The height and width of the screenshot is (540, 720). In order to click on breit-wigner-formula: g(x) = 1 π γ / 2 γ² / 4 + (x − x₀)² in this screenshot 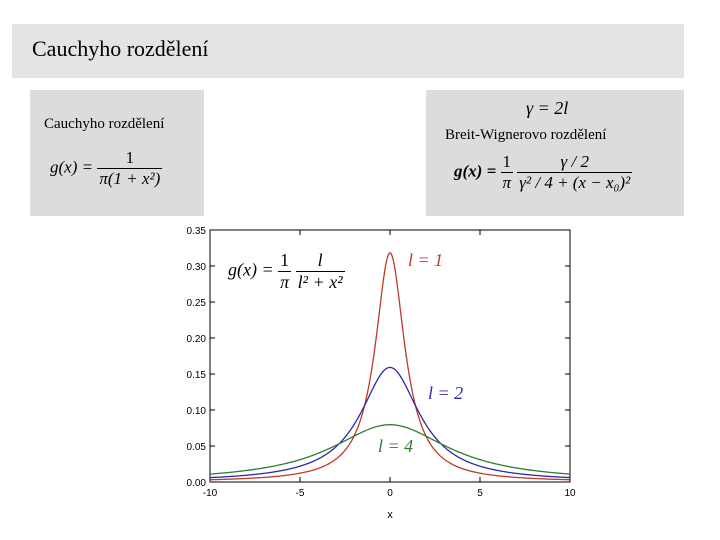, I will do `click(543, 172)`.